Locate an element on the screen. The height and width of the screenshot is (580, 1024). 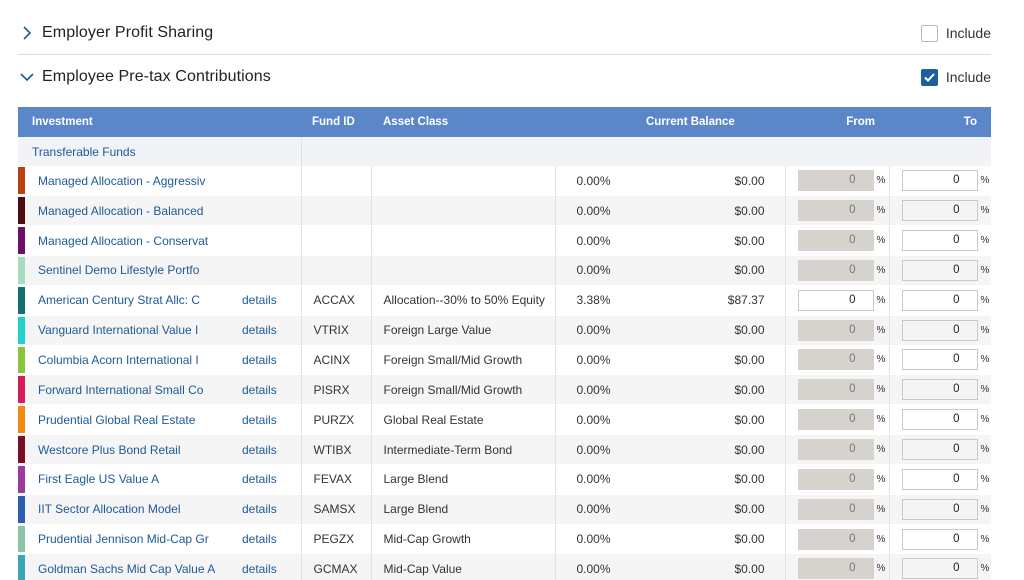
fund-name-link: Prudential Jennison Mid-Cap Gr is located at coordinates (123, 539).